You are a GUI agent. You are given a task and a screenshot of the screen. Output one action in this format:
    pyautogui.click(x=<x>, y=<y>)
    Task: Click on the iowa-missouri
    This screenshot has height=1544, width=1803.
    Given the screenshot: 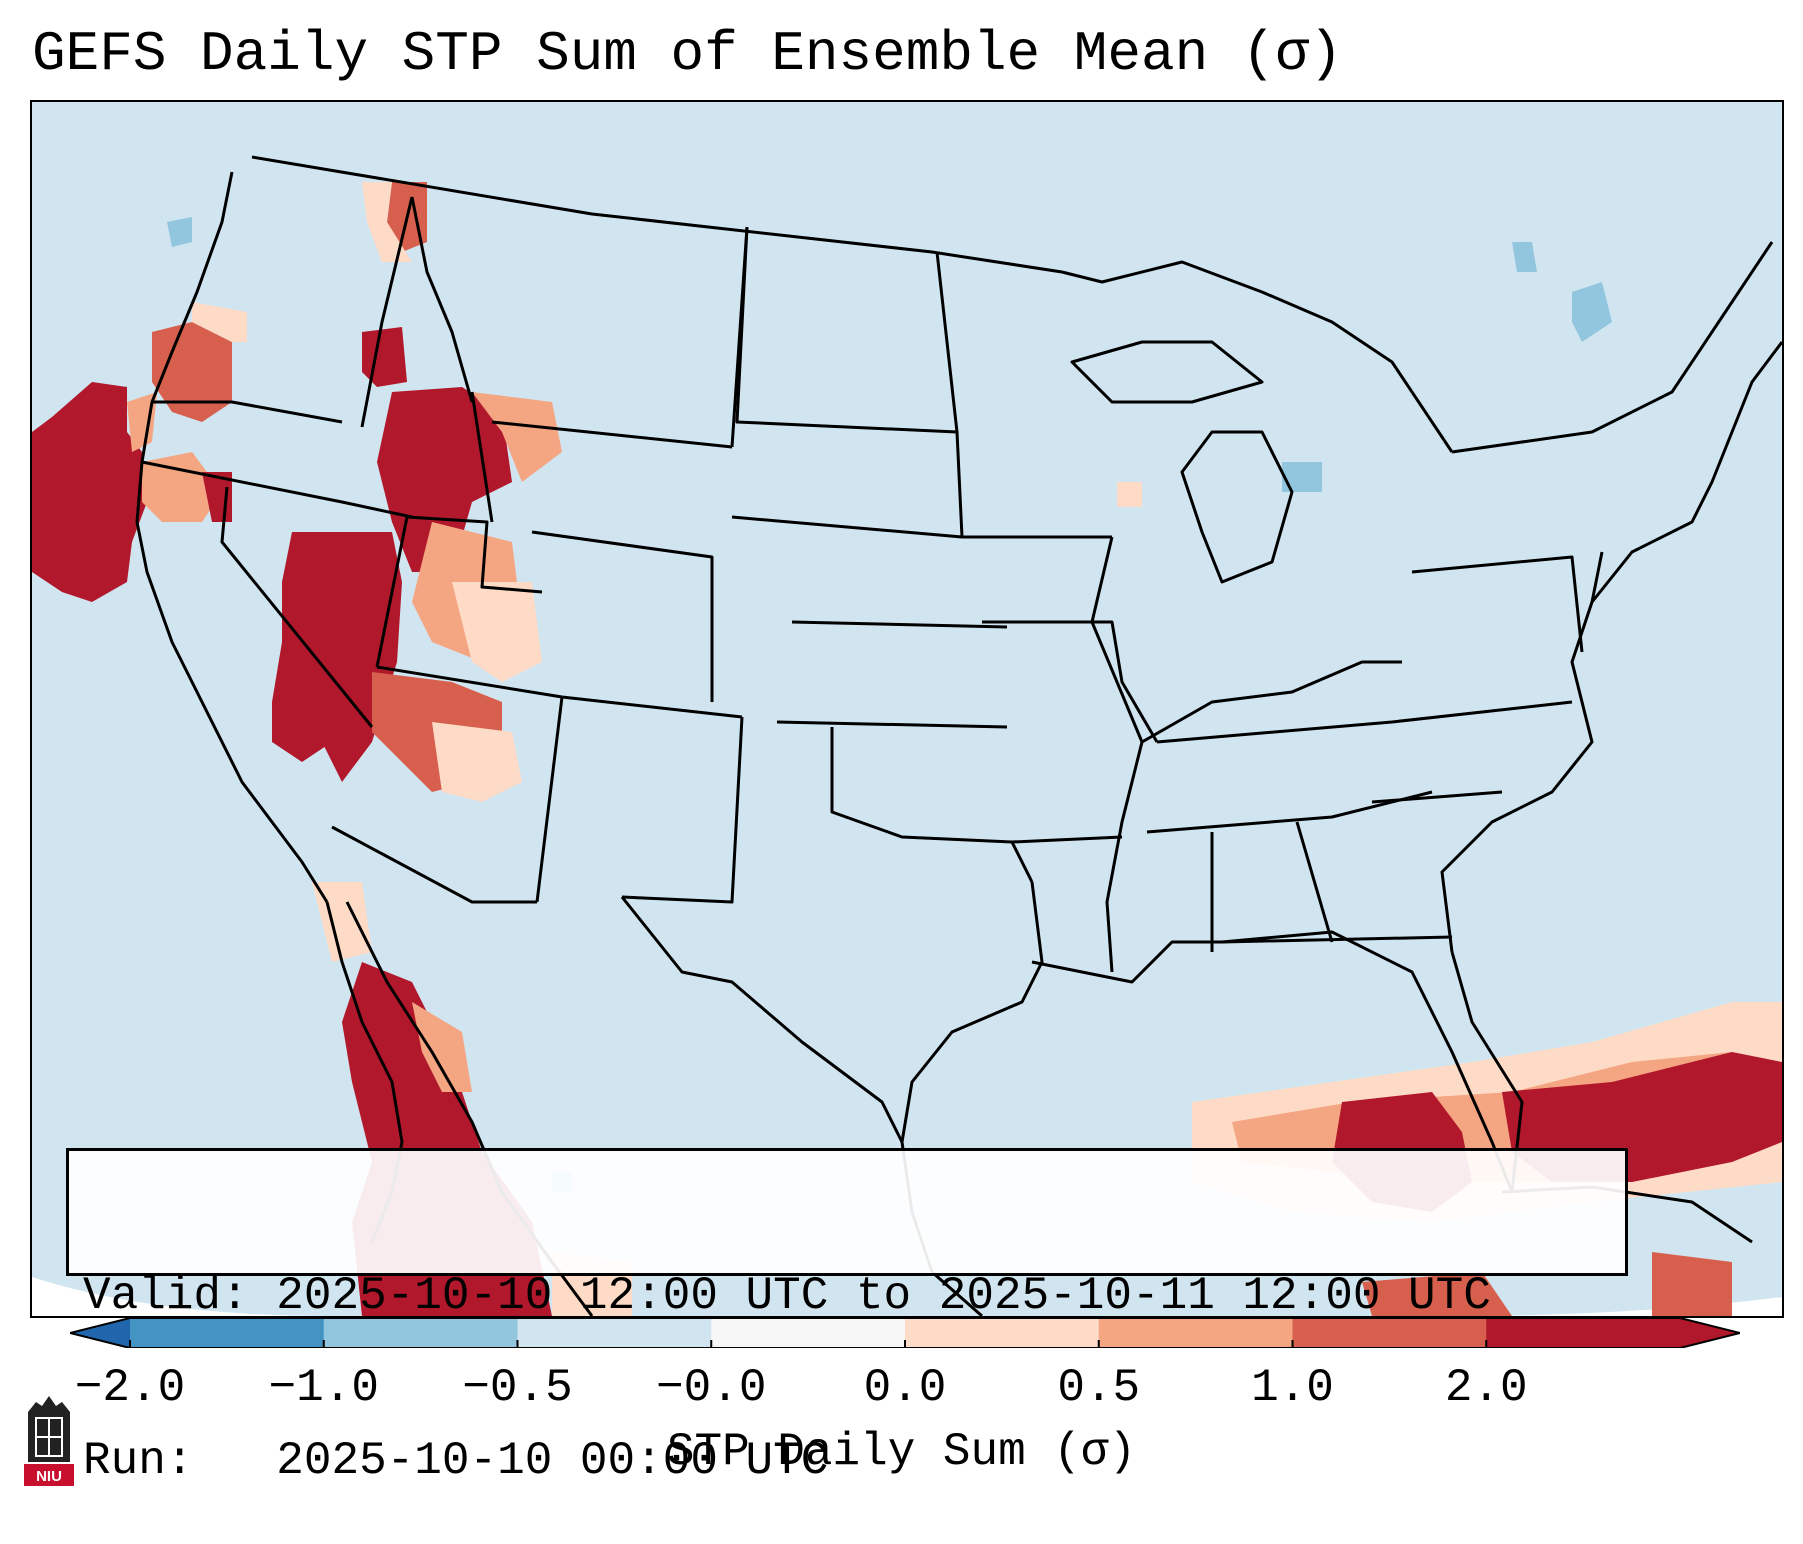 What is the action you would take?
    pyautogui.click(x=1070, y=681)
    